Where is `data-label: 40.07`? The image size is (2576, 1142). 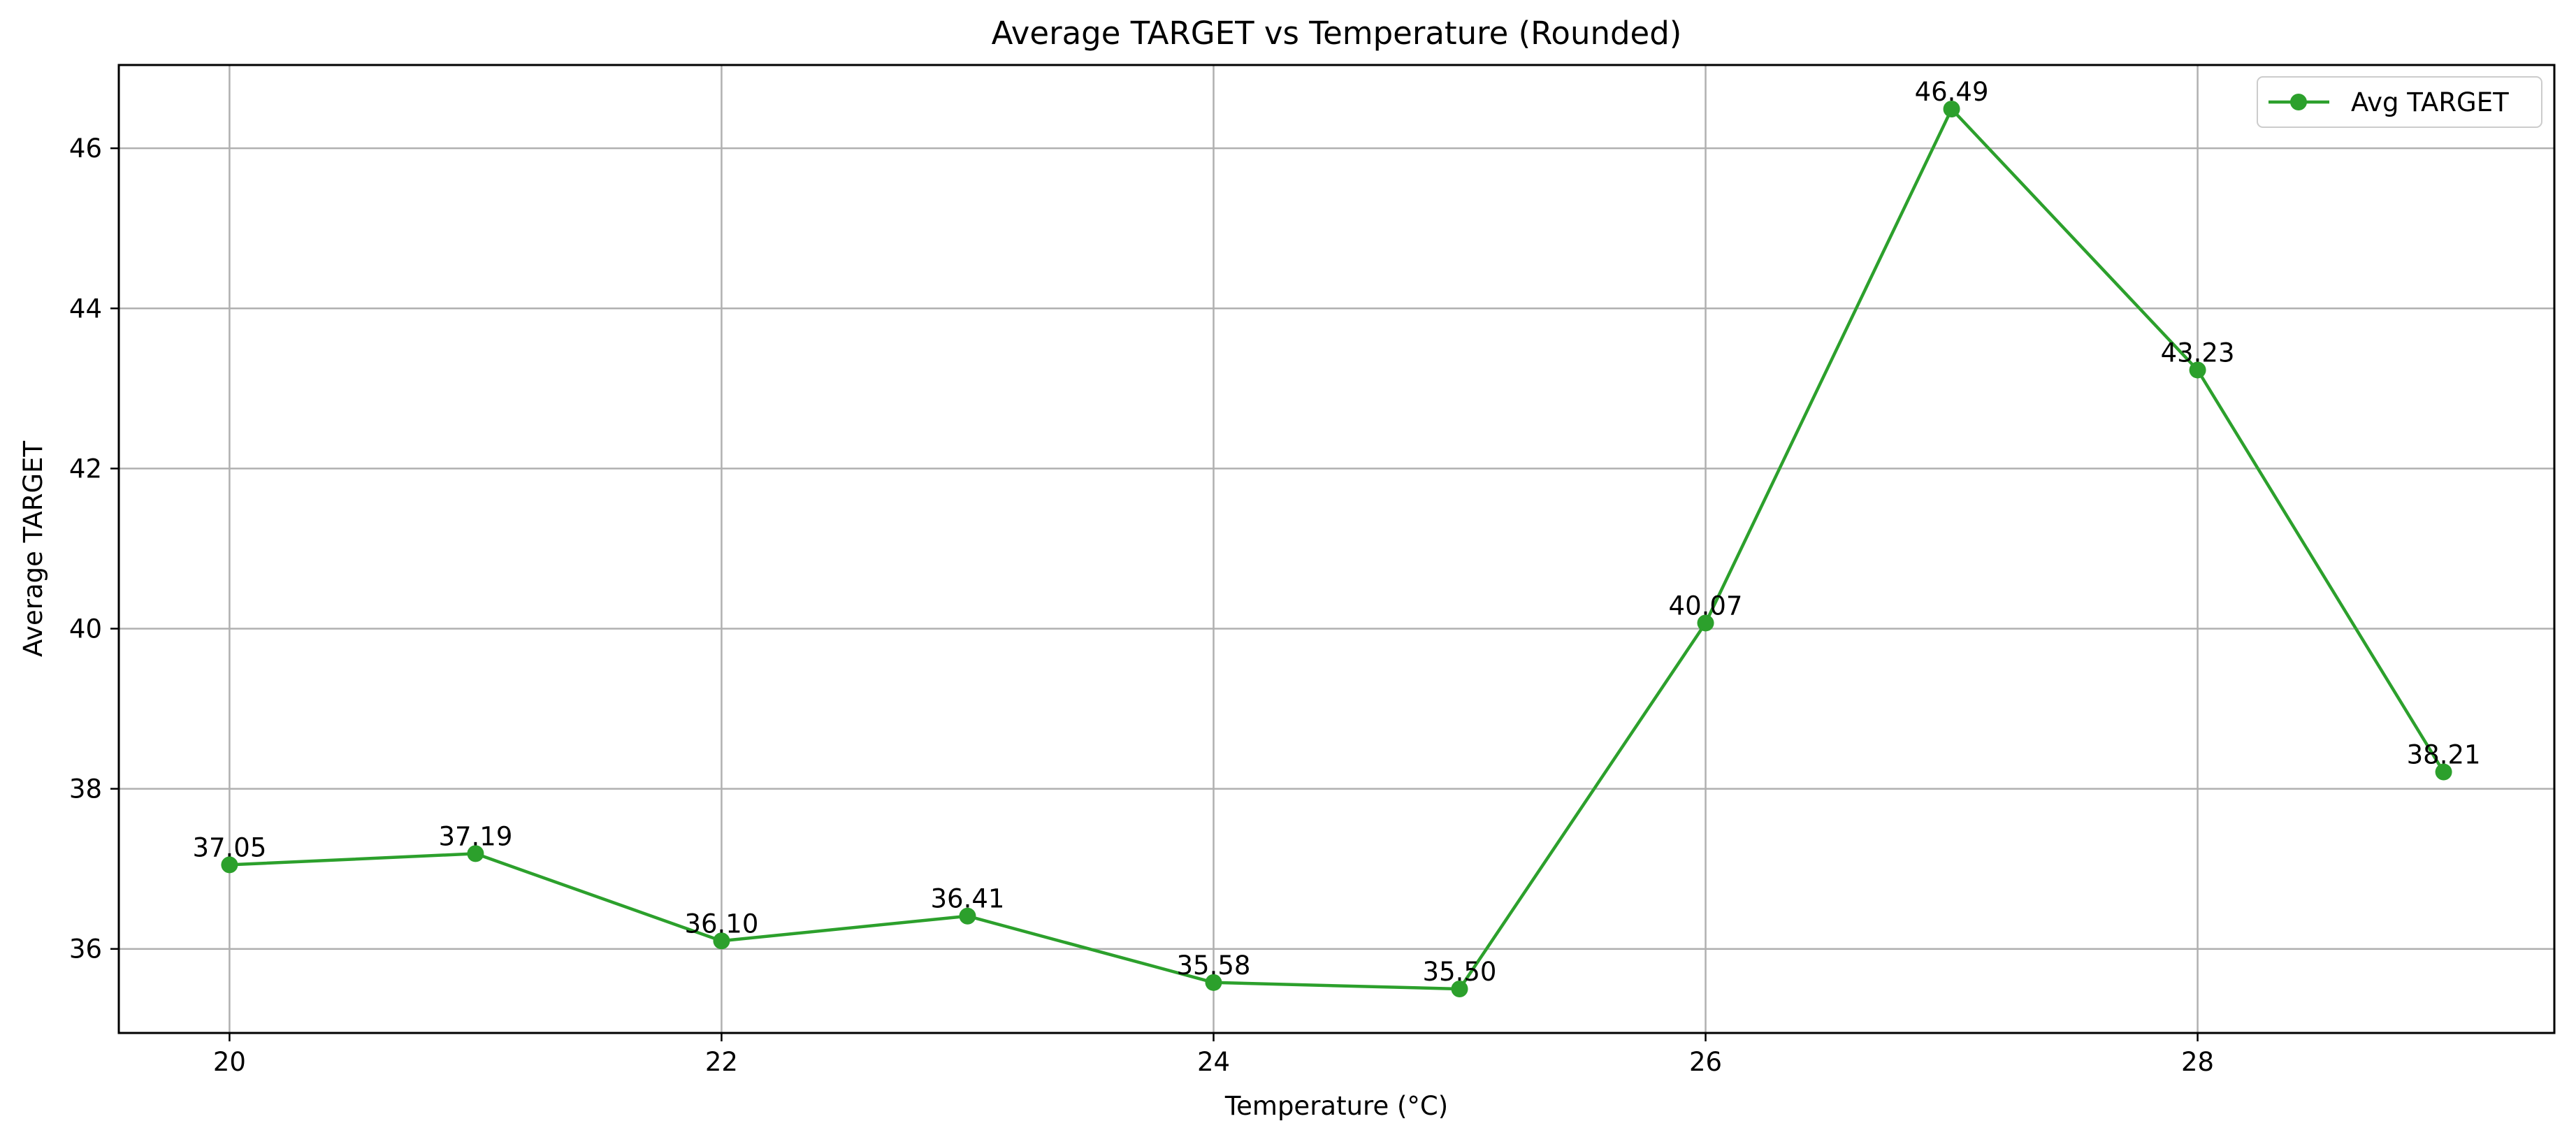 data-label: 40.07 is located at coordinates (1706, 606).